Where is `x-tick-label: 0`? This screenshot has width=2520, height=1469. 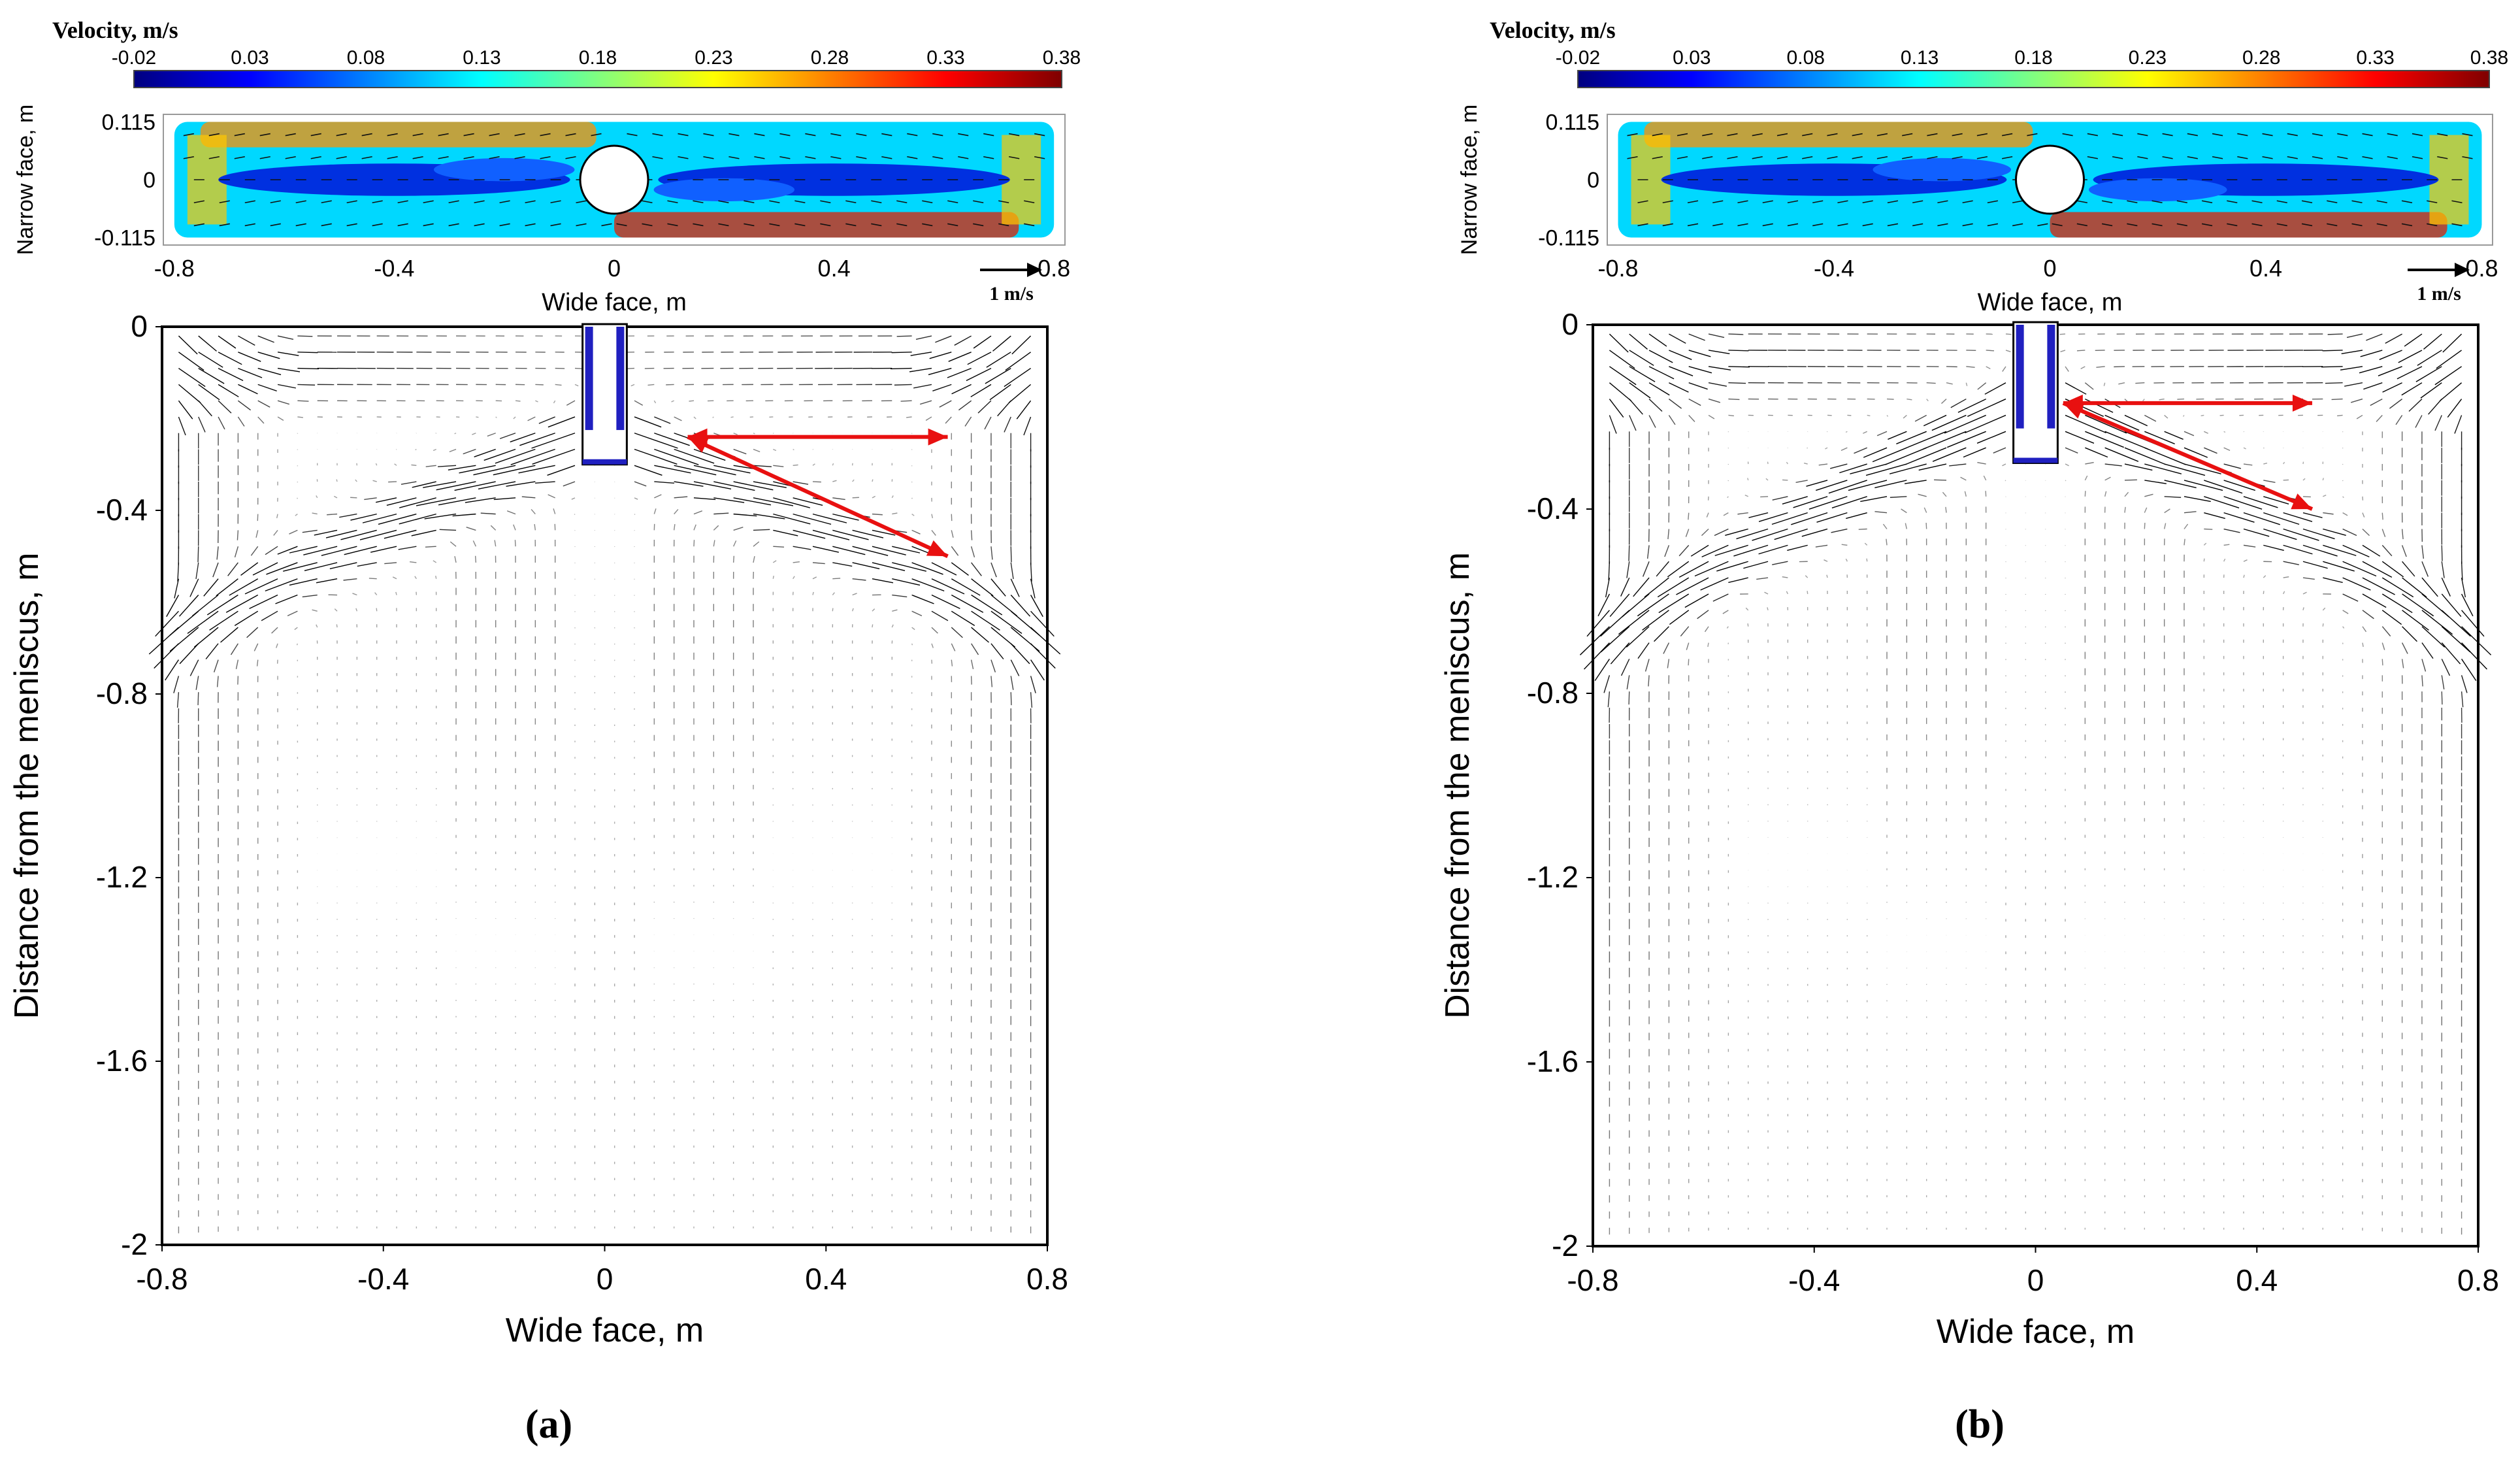
x-tick-label: 0 is located at coordinates (605, 1279).